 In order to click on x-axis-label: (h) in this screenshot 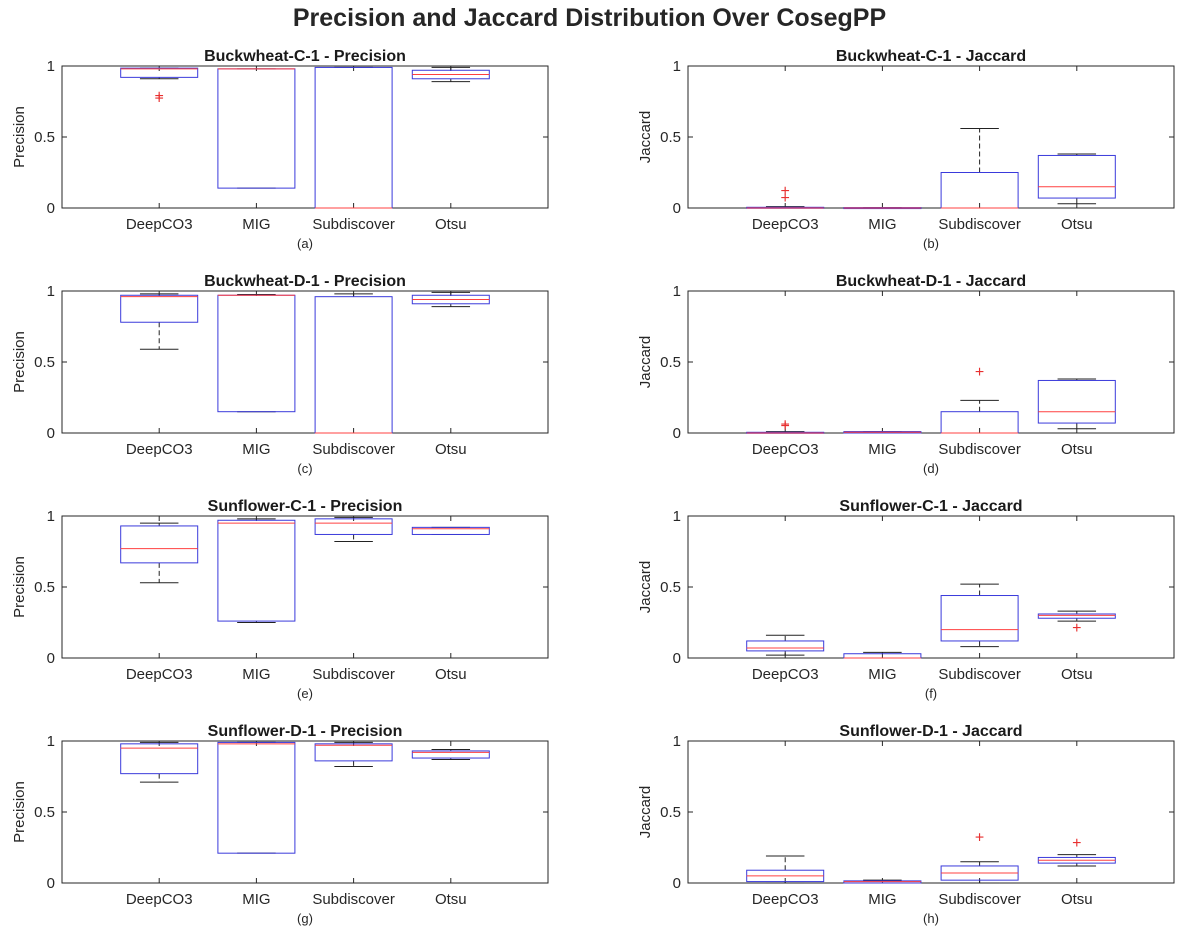, I will do `click(931, 918)`.